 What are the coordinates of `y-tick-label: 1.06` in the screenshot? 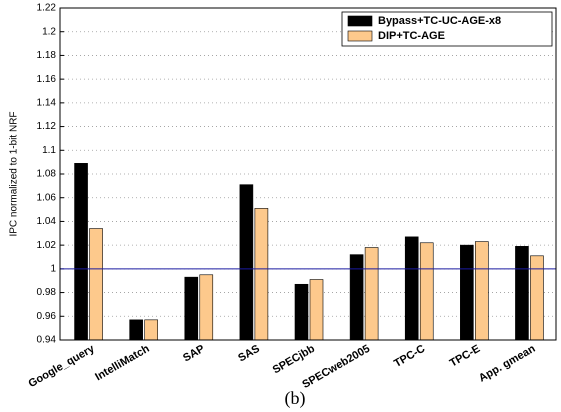 It's located at (47, 197).